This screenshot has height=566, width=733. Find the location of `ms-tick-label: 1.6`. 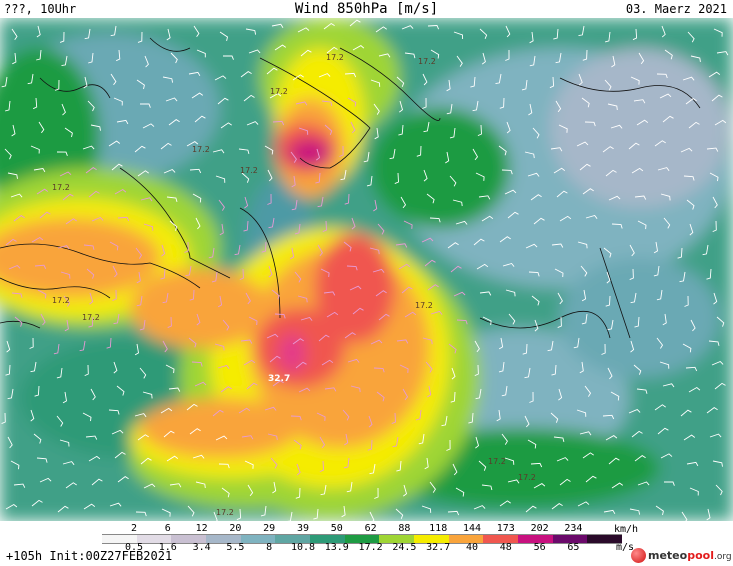

ms-tick-label: 1.6 is located at coordinates (167, 547).